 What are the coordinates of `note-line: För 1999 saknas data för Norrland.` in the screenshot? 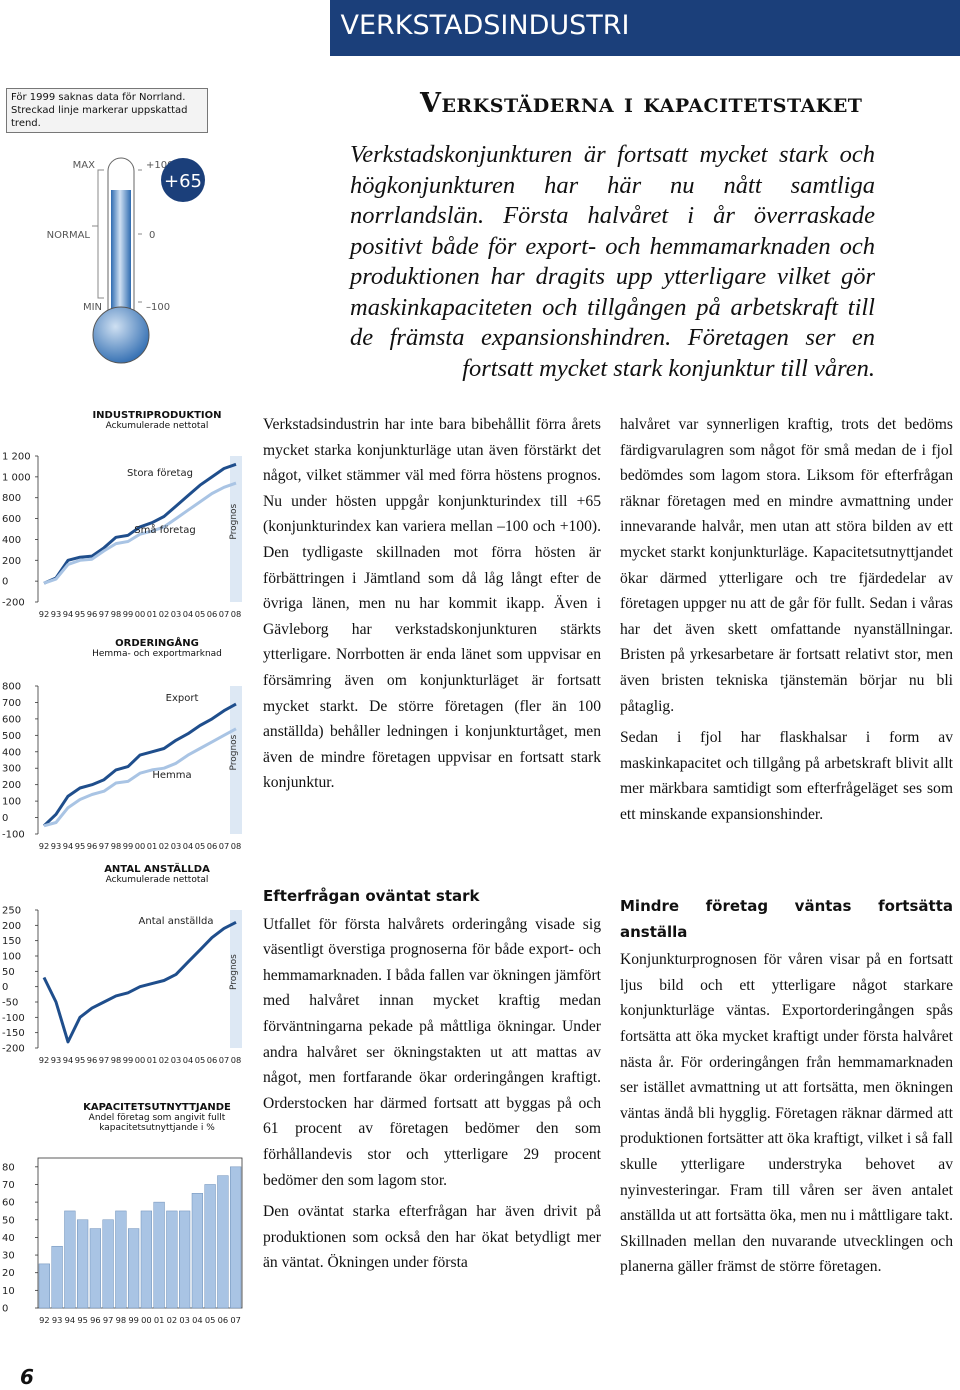 It's located at (98, 97).